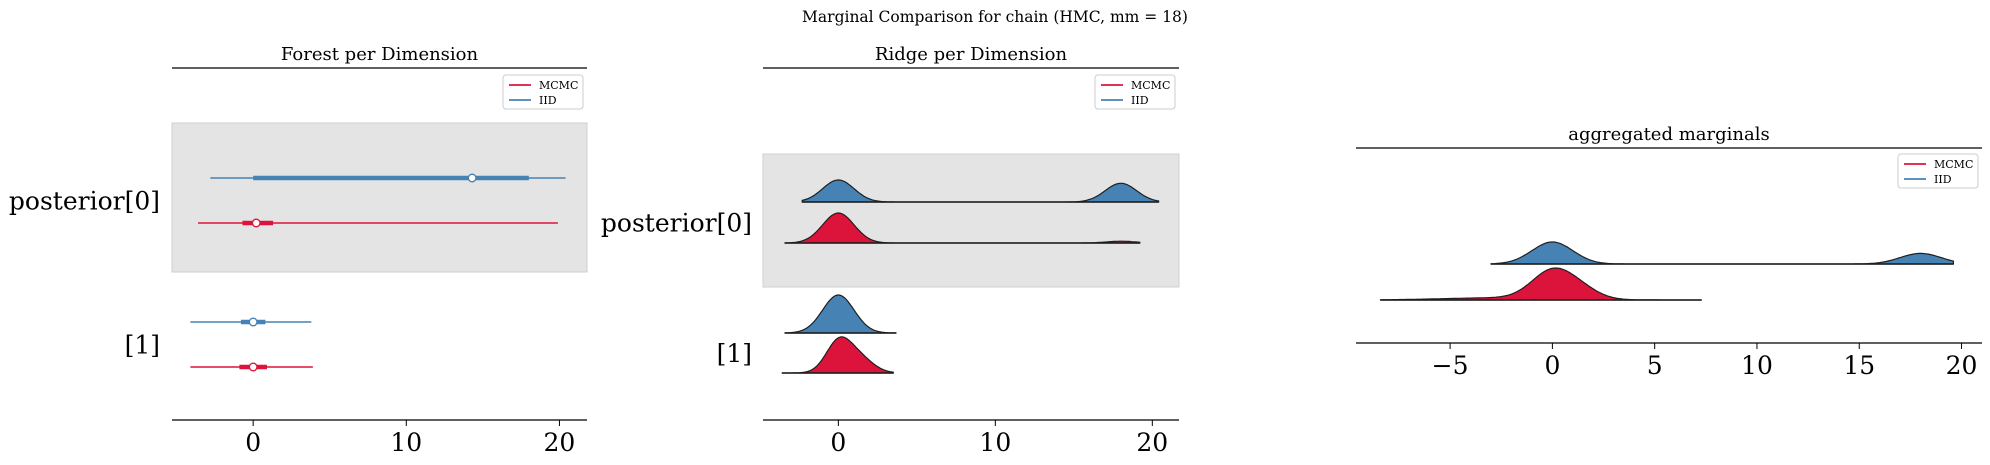 The image size is (1990, 465). What do you see at coordinates (1859, 365) in the screenshot?
I see `x-tick-label: 15` at bounding box center [1859, 365].